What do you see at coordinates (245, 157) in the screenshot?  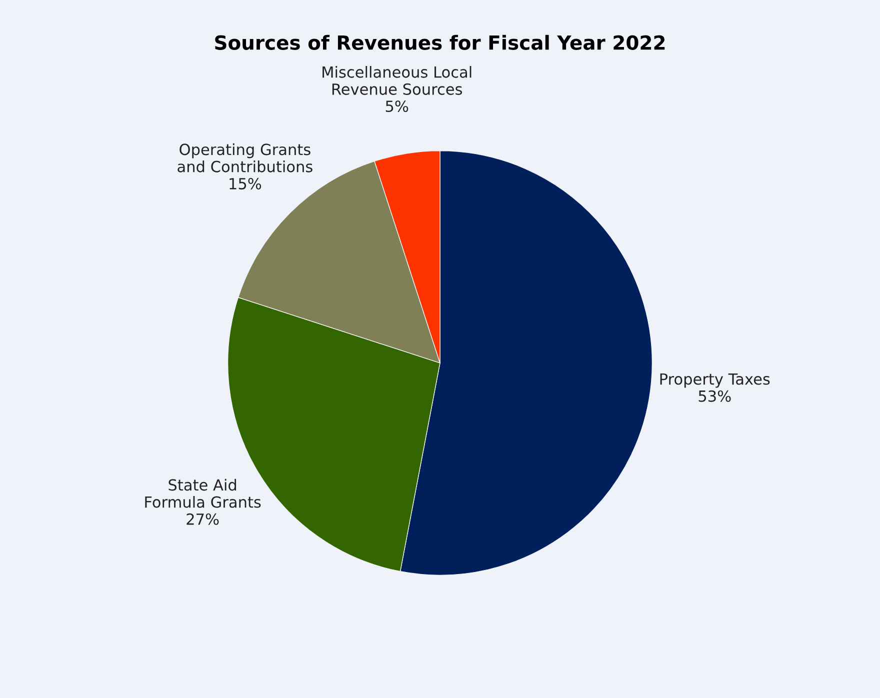 I see `slice-label: Operating Grants and Contributions` at bounding box center [245, 157].